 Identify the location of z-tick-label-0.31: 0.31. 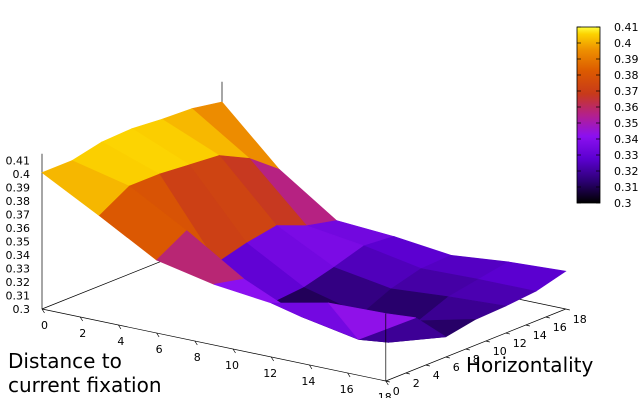
(18, 296).